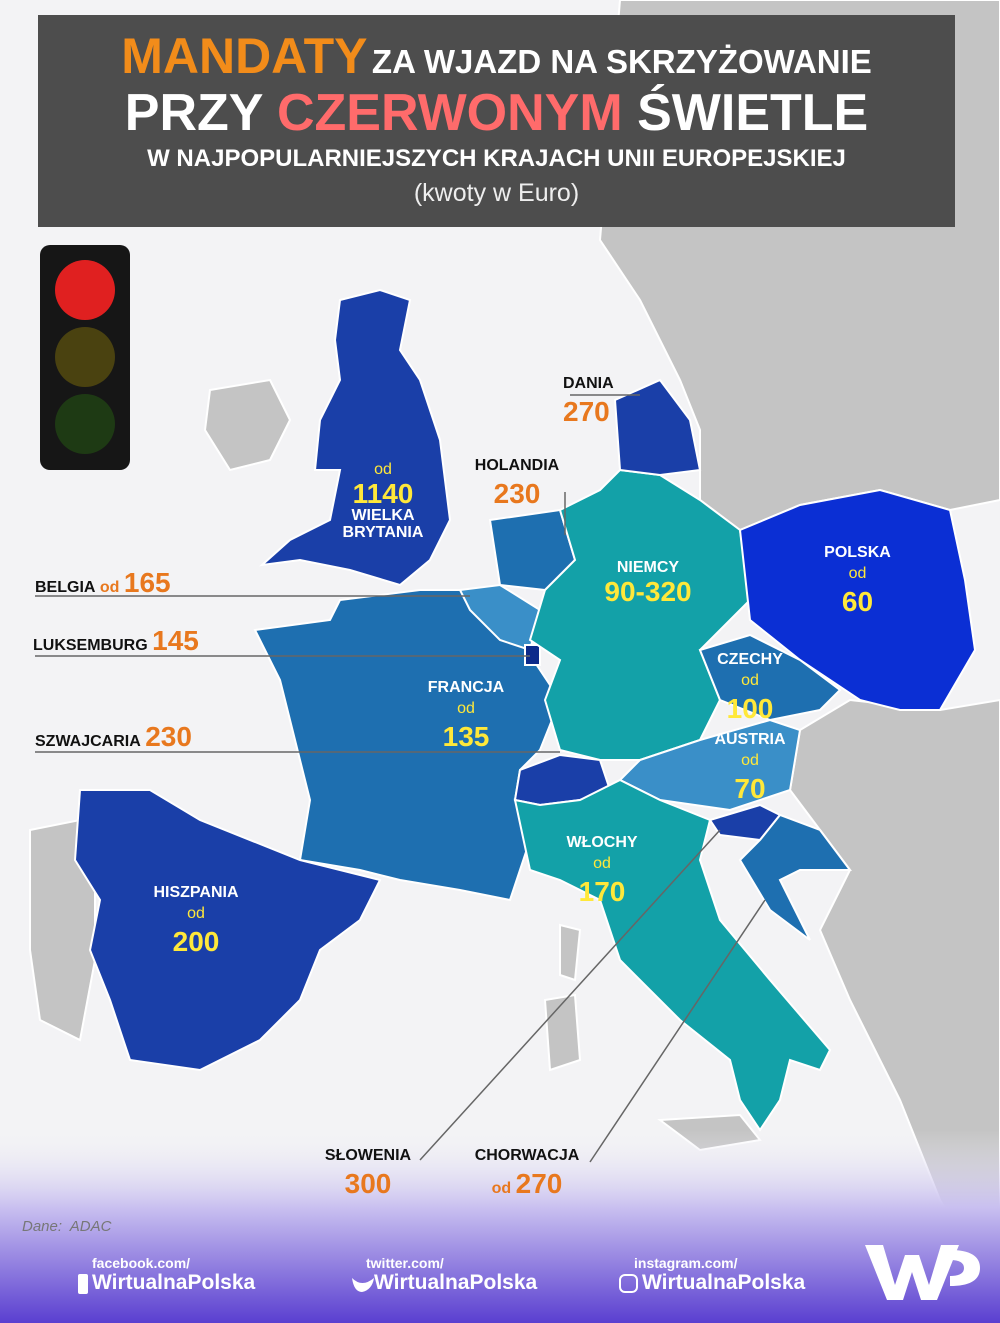  Describe the element at coordinates (147, 582) in the screenshot. I see `fine-value: 165` at that location.